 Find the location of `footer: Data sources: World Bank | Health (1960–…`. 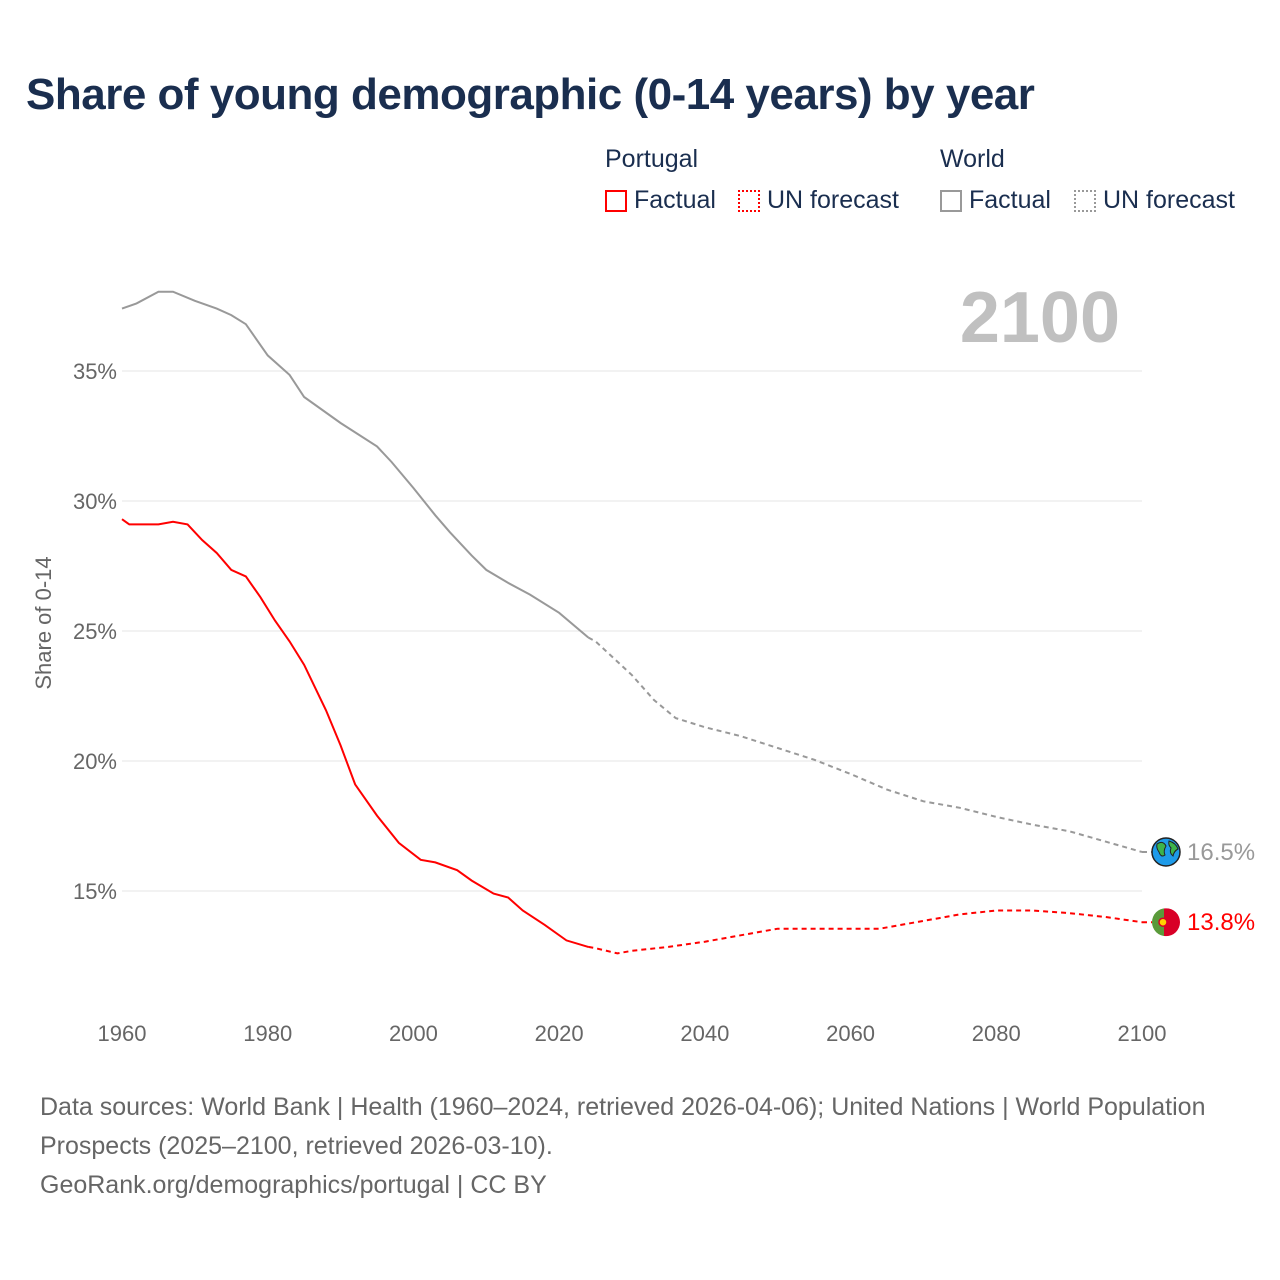

footer: Data sources: World Bank | Health (1960–… is located at coordinates (640, 1146).